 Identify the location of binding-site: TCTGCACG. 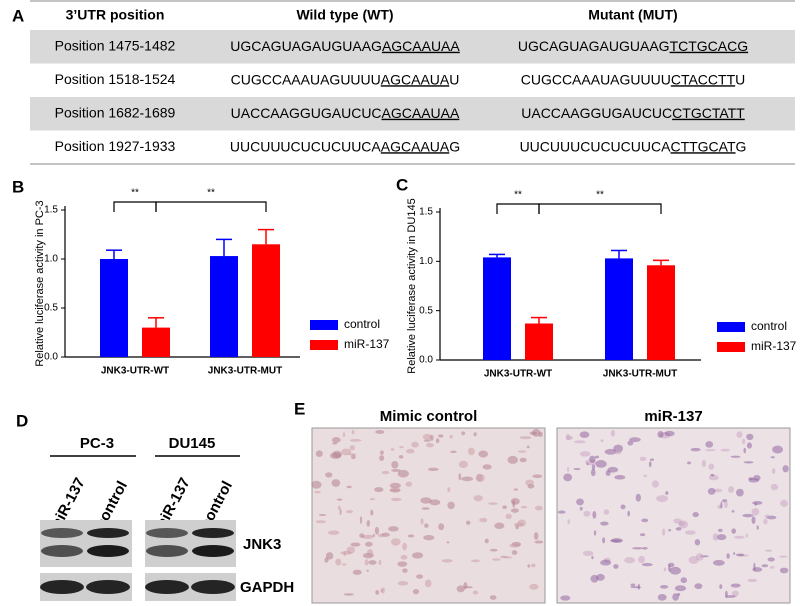
(709, 45).